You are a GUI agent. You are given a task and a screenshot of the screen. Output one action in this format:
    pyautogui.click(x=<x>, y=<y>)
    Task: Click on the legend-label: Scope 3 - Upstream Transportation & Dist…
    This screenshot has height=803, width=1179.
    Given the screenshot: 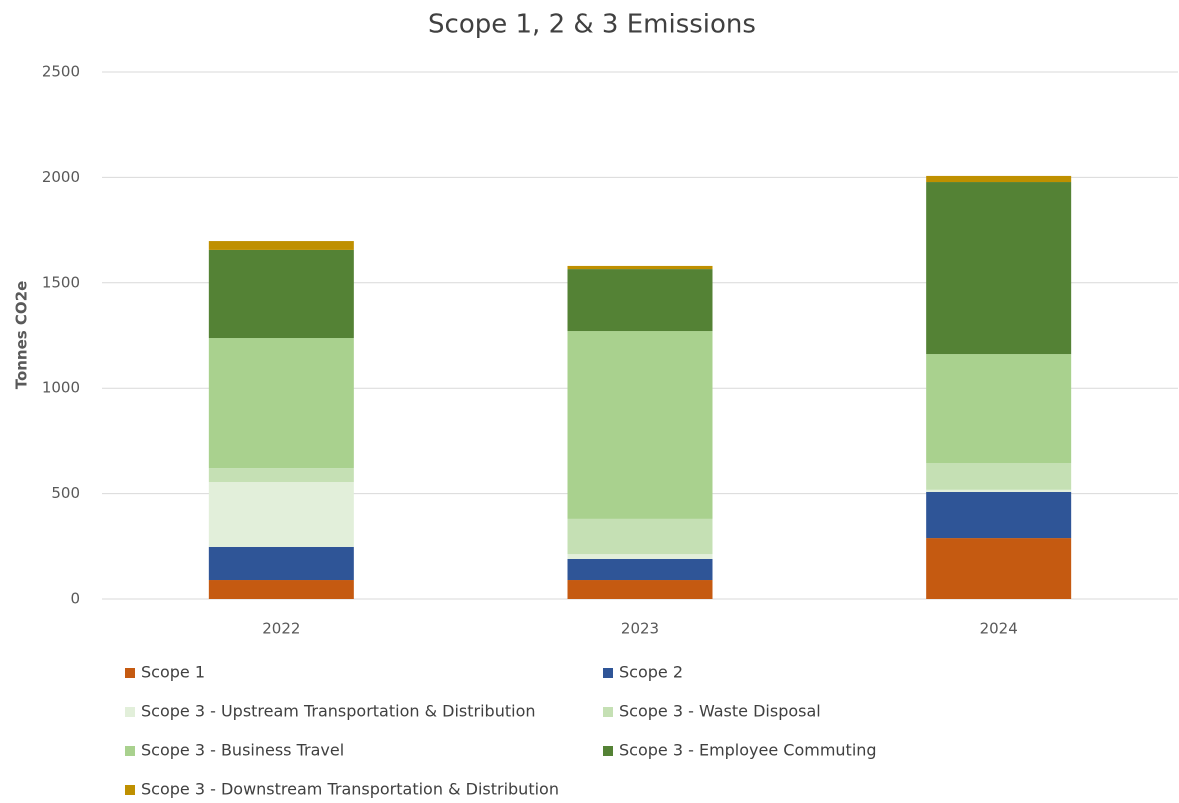 What is the action you would take?
    pyautogui.click(x=338, y=711)
    